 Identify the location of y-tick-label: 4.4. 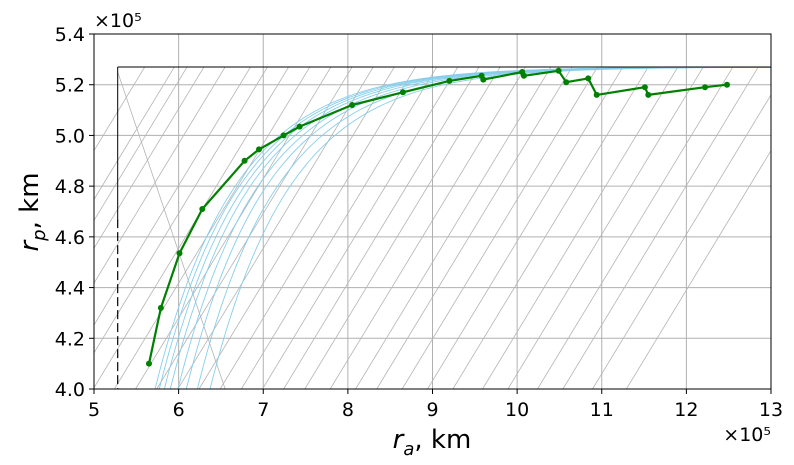
(70, 289).